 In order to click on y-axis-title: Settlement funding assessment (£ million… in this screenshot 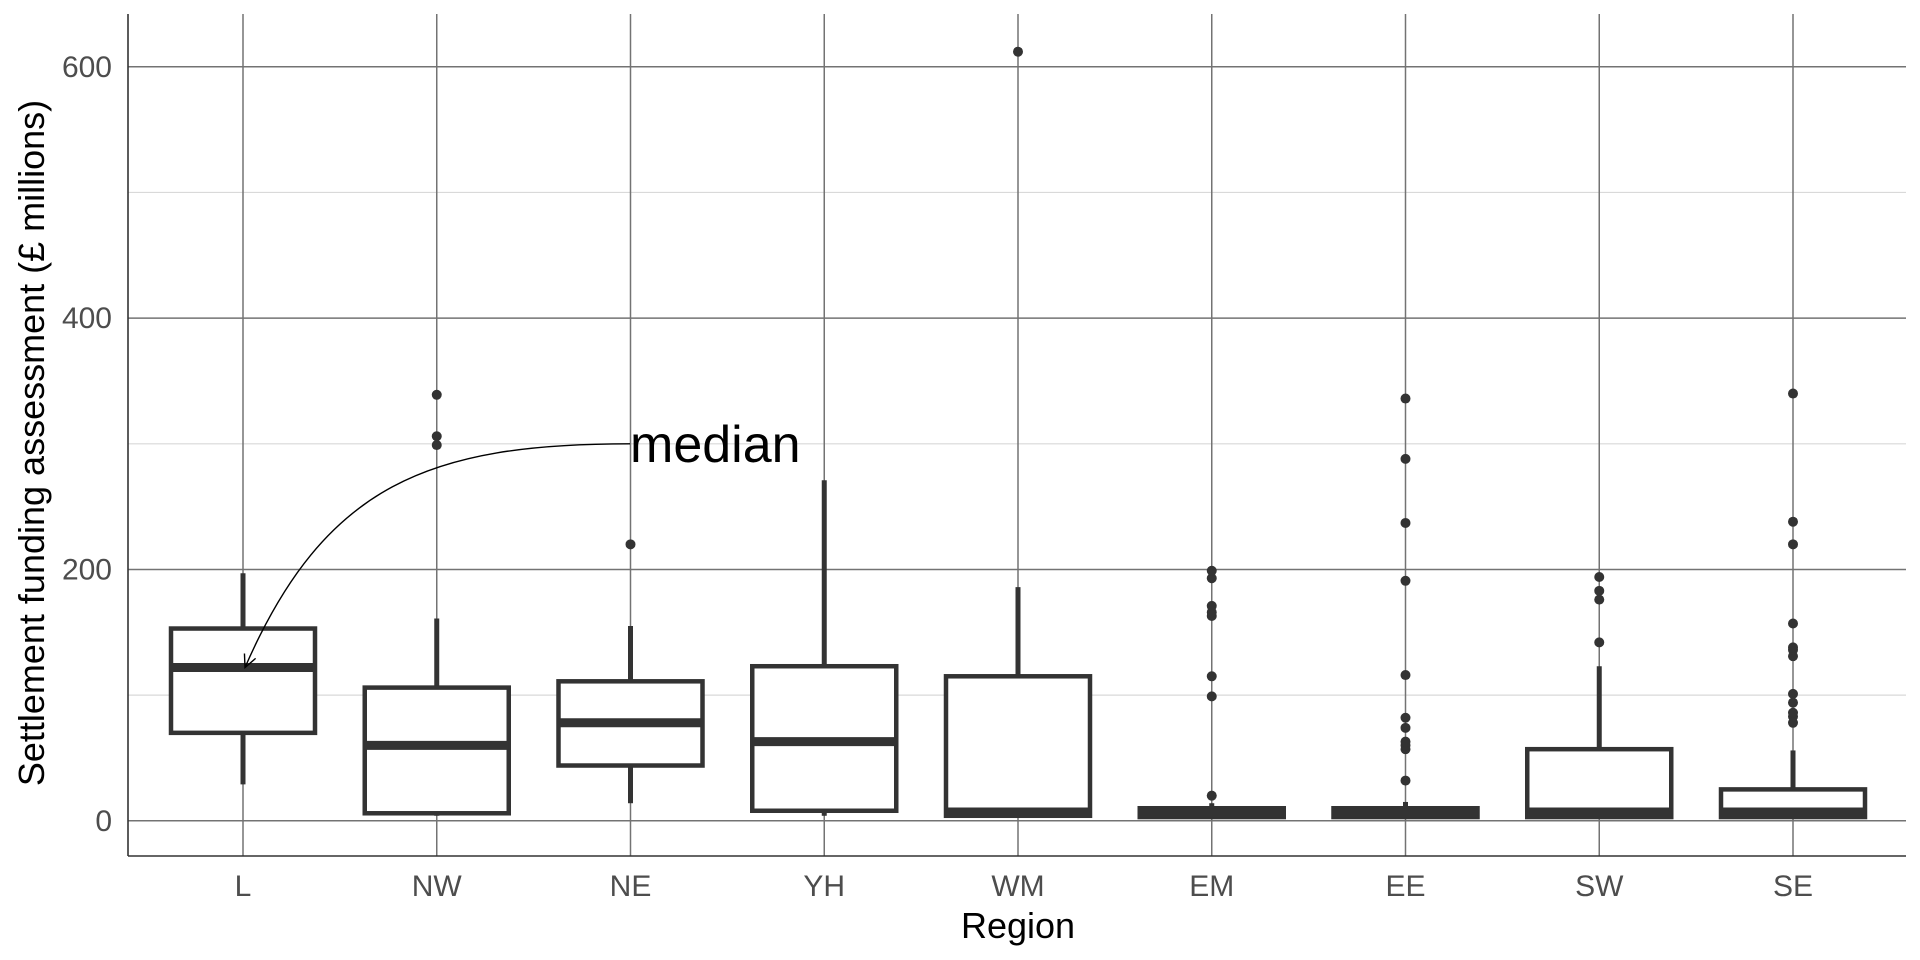, I will do `click(31, 443)`.